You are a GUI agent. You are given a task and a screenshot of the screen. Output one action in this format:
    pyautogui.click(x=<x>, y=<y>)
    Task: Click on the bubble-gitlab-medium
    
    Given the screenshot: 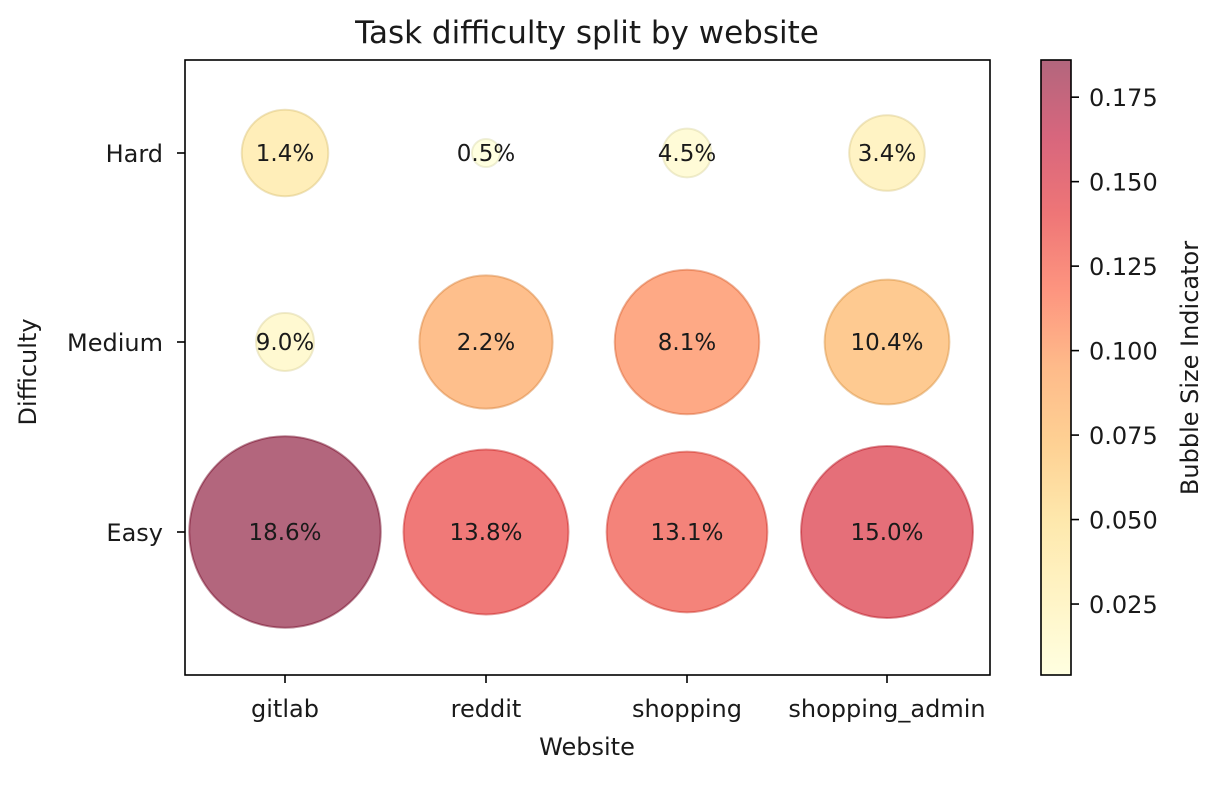 What is the action you would take?
    pyautogui.click(x=285, y=342)
    